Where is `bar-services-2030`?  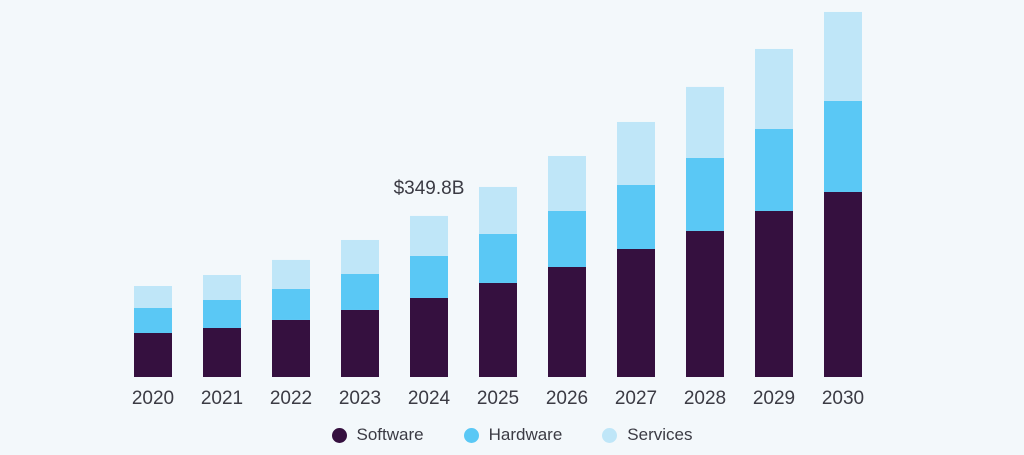 bar-services-2030 is located at coordinates (843, 56).